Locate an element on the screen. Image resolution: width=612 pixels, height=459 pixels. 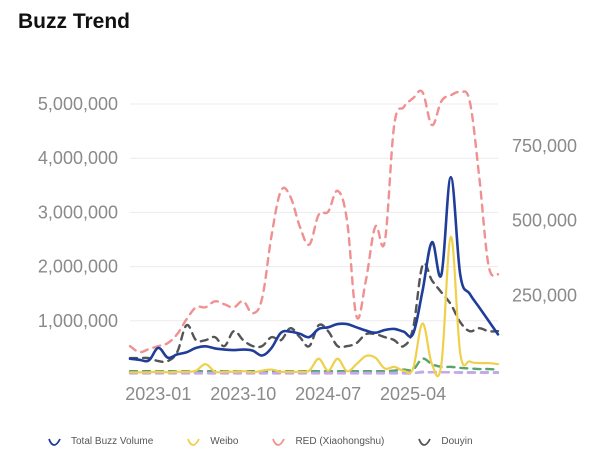
legend-item: Total Buzz Volume is located at coordinates (100, 441).